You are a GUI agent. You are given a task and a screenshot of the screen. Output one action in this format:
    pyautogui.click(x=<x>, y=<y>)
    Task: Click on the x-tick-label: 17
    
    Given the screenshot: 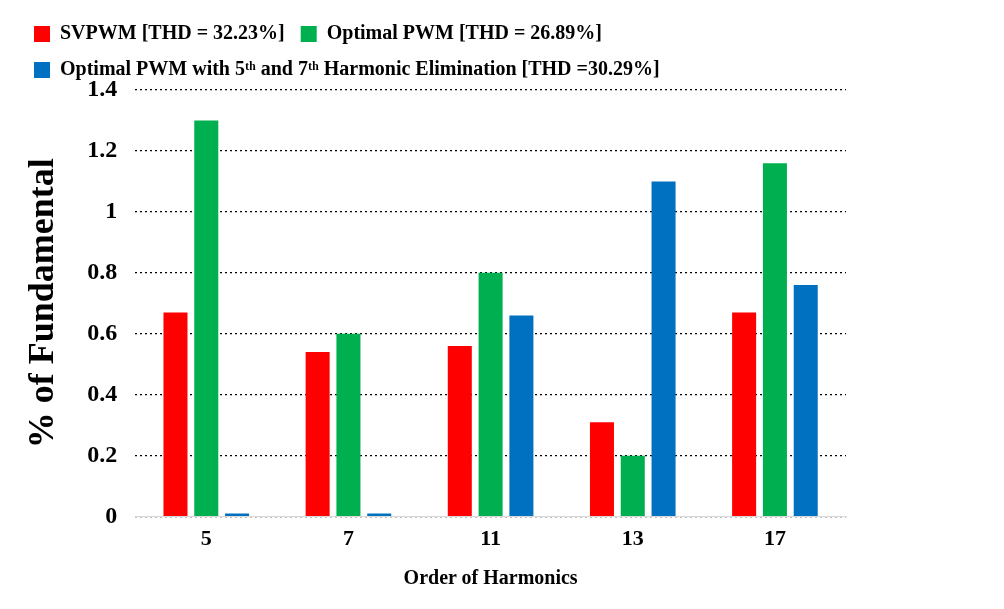 What is the action you would take?
    pyautogui.click(x=774, y=538)
    